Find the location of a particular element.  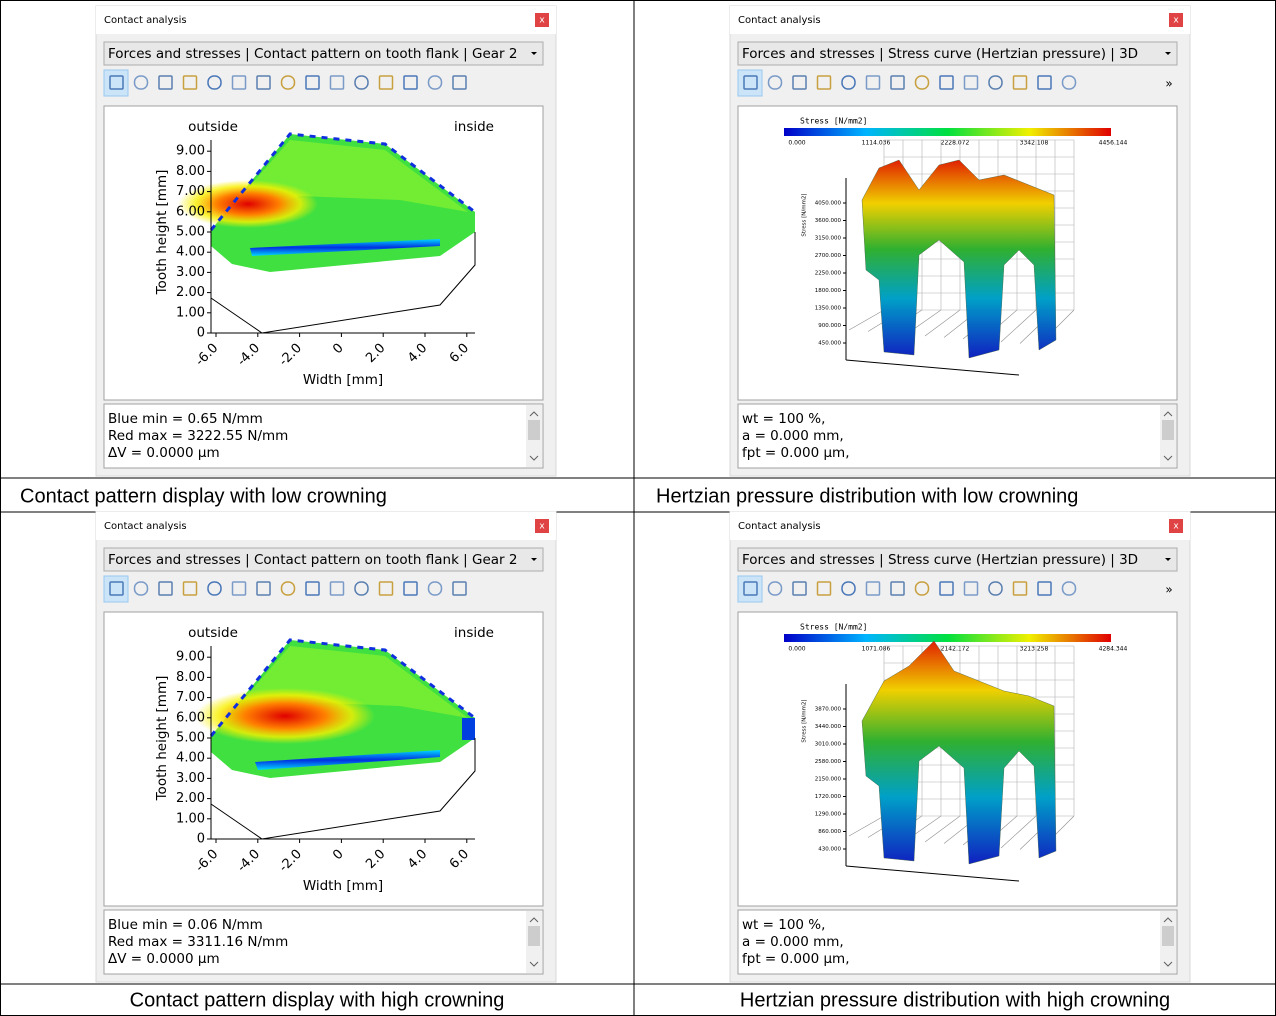

z-tick-label: 3870.000 is located at coordinates (828, 710).